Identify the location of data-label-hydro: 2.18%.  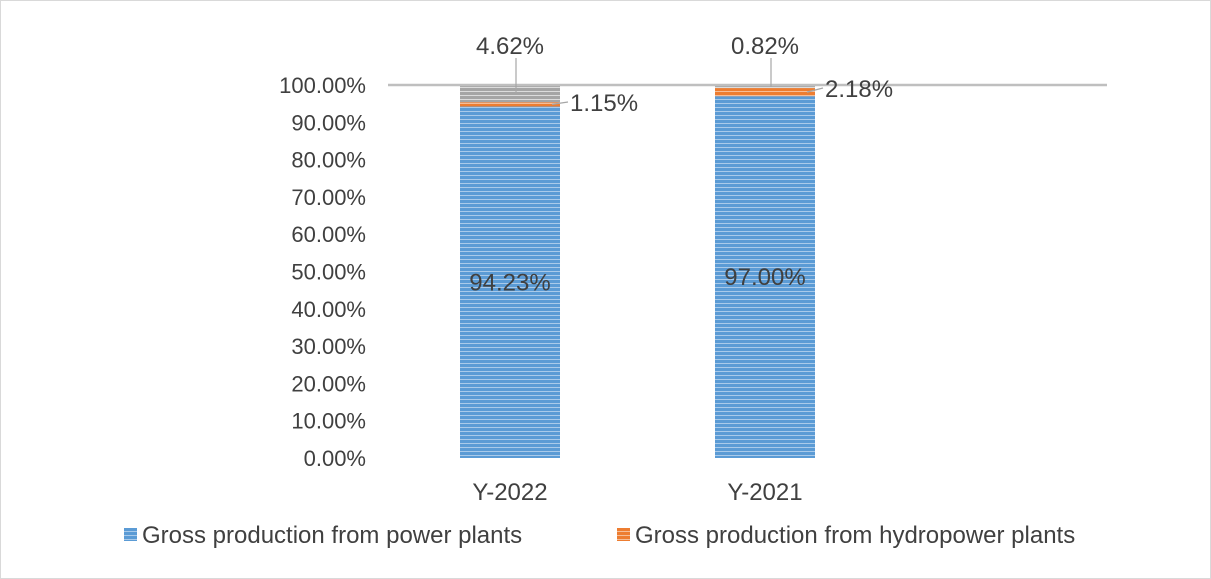
(859, 89).